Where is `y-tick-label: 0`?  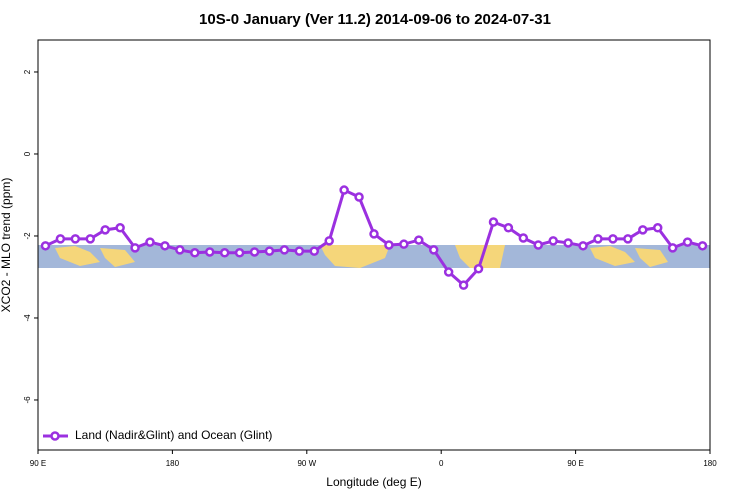 y-tick-label: 0 is located at coordinates (27, 153).